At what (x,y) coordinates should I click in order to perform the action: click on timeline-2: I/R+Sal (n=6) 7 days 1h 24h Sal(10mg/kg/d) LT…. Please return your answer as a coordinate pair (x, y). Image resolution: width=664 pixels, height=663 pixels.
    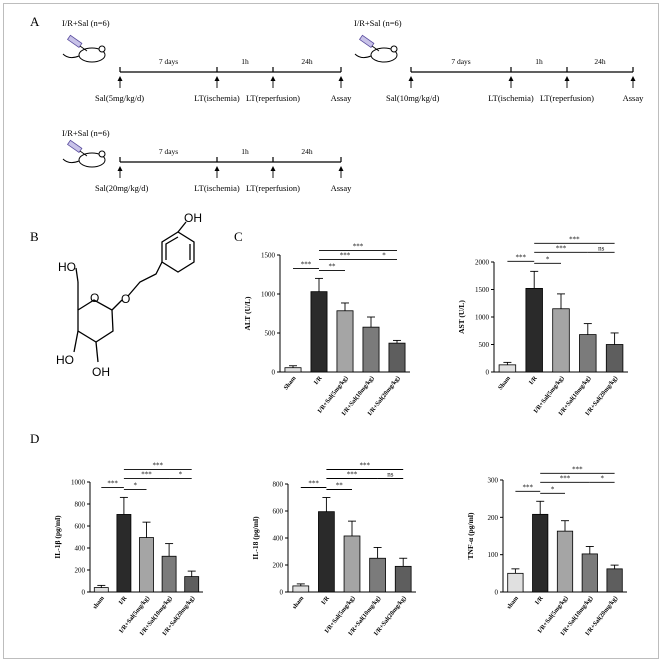
    Looking at the image, I should click on (499, 60).